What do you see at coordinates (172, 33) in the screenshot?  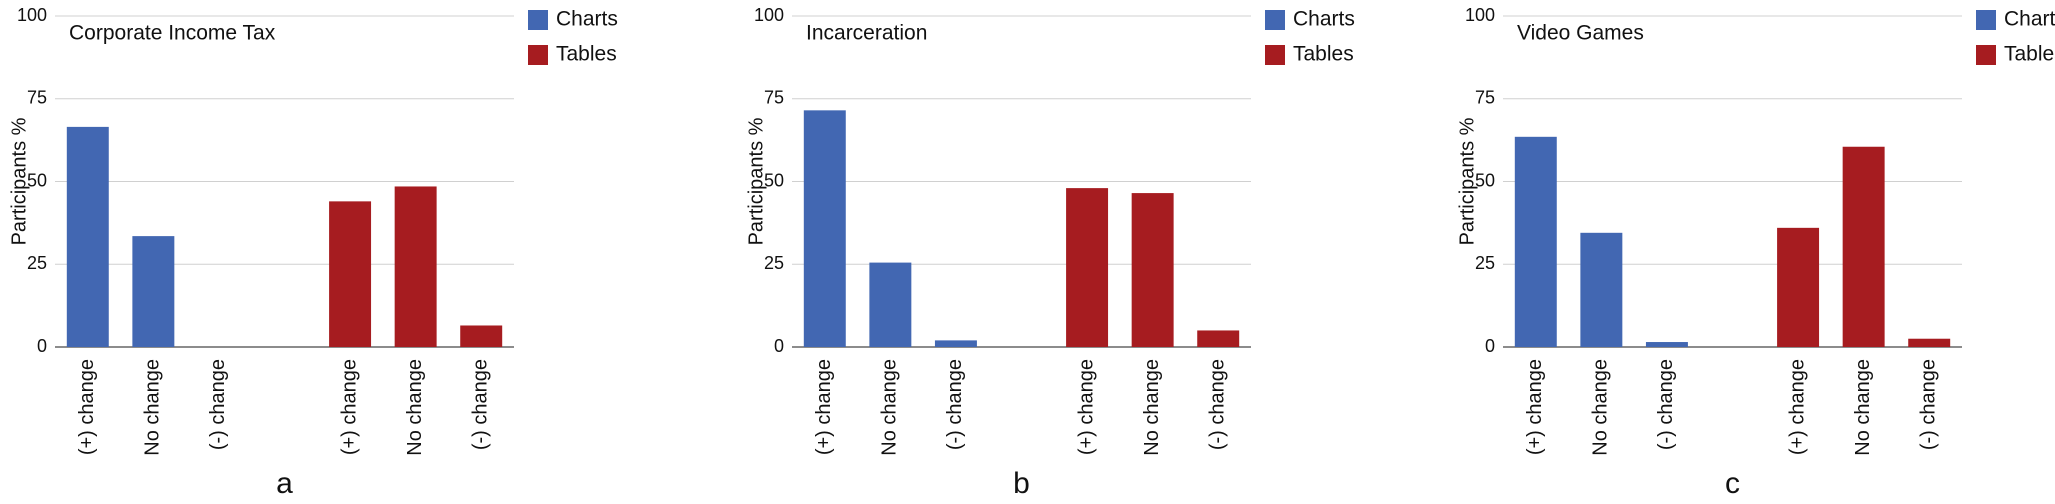 I see `chart-title: Corporate Income Tax` at bounding box center [172, 33].